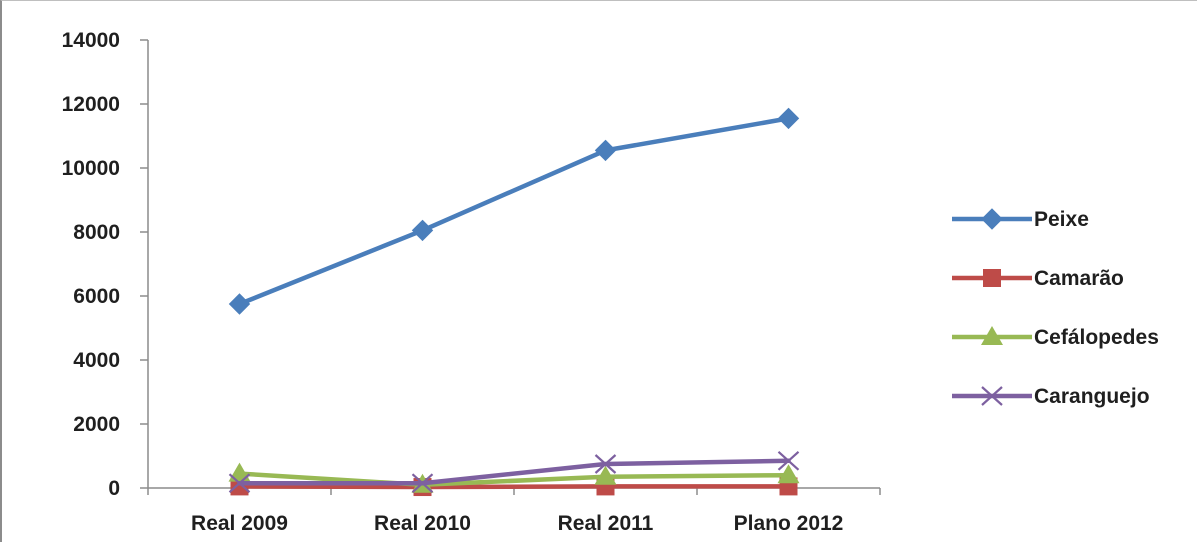 The width and height of the screenshot is (1197, 543). I want to click on legend: Peixe Camarão Cefálopedes Caranguejo, so click(1055, 308).